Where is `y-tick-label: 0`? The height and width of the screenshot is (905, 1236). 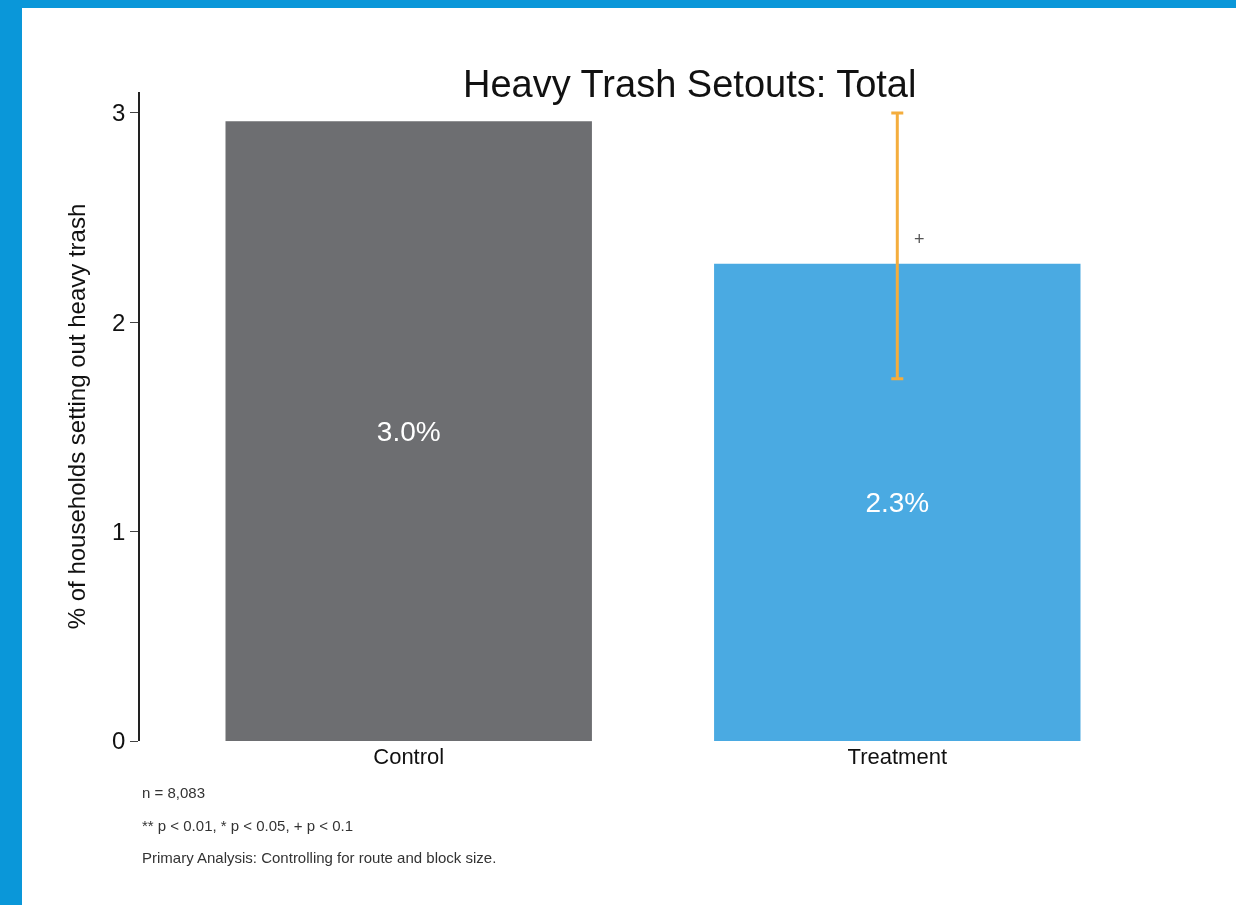
y-tick-label: 0 is located at coordinates (119, 741).